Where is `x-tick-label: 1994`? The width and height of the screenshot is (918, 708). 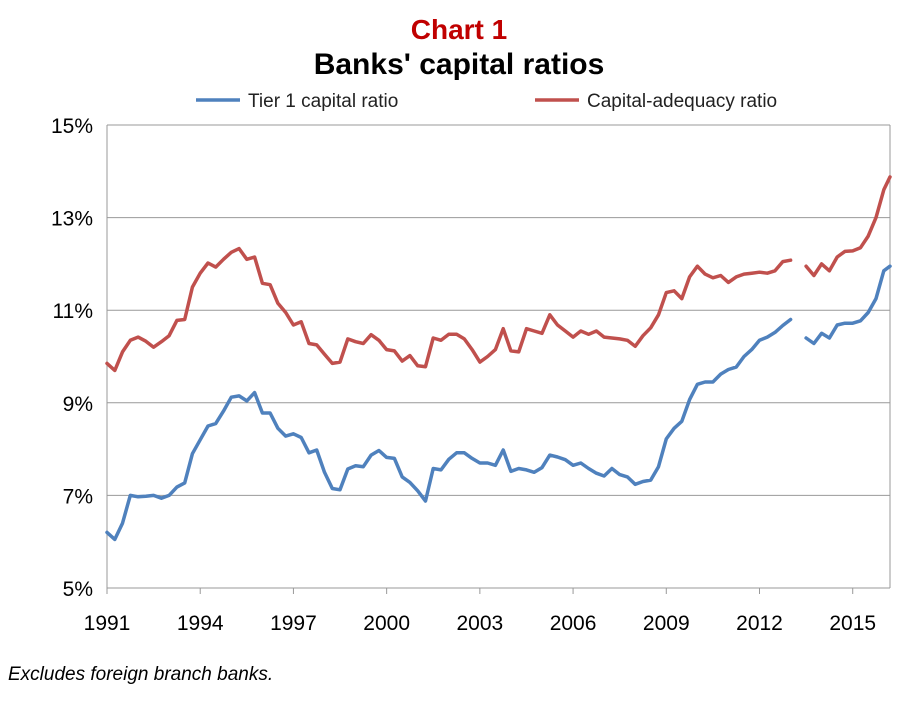
x-tick-label: 1994 is located at coordinates (200, 623).